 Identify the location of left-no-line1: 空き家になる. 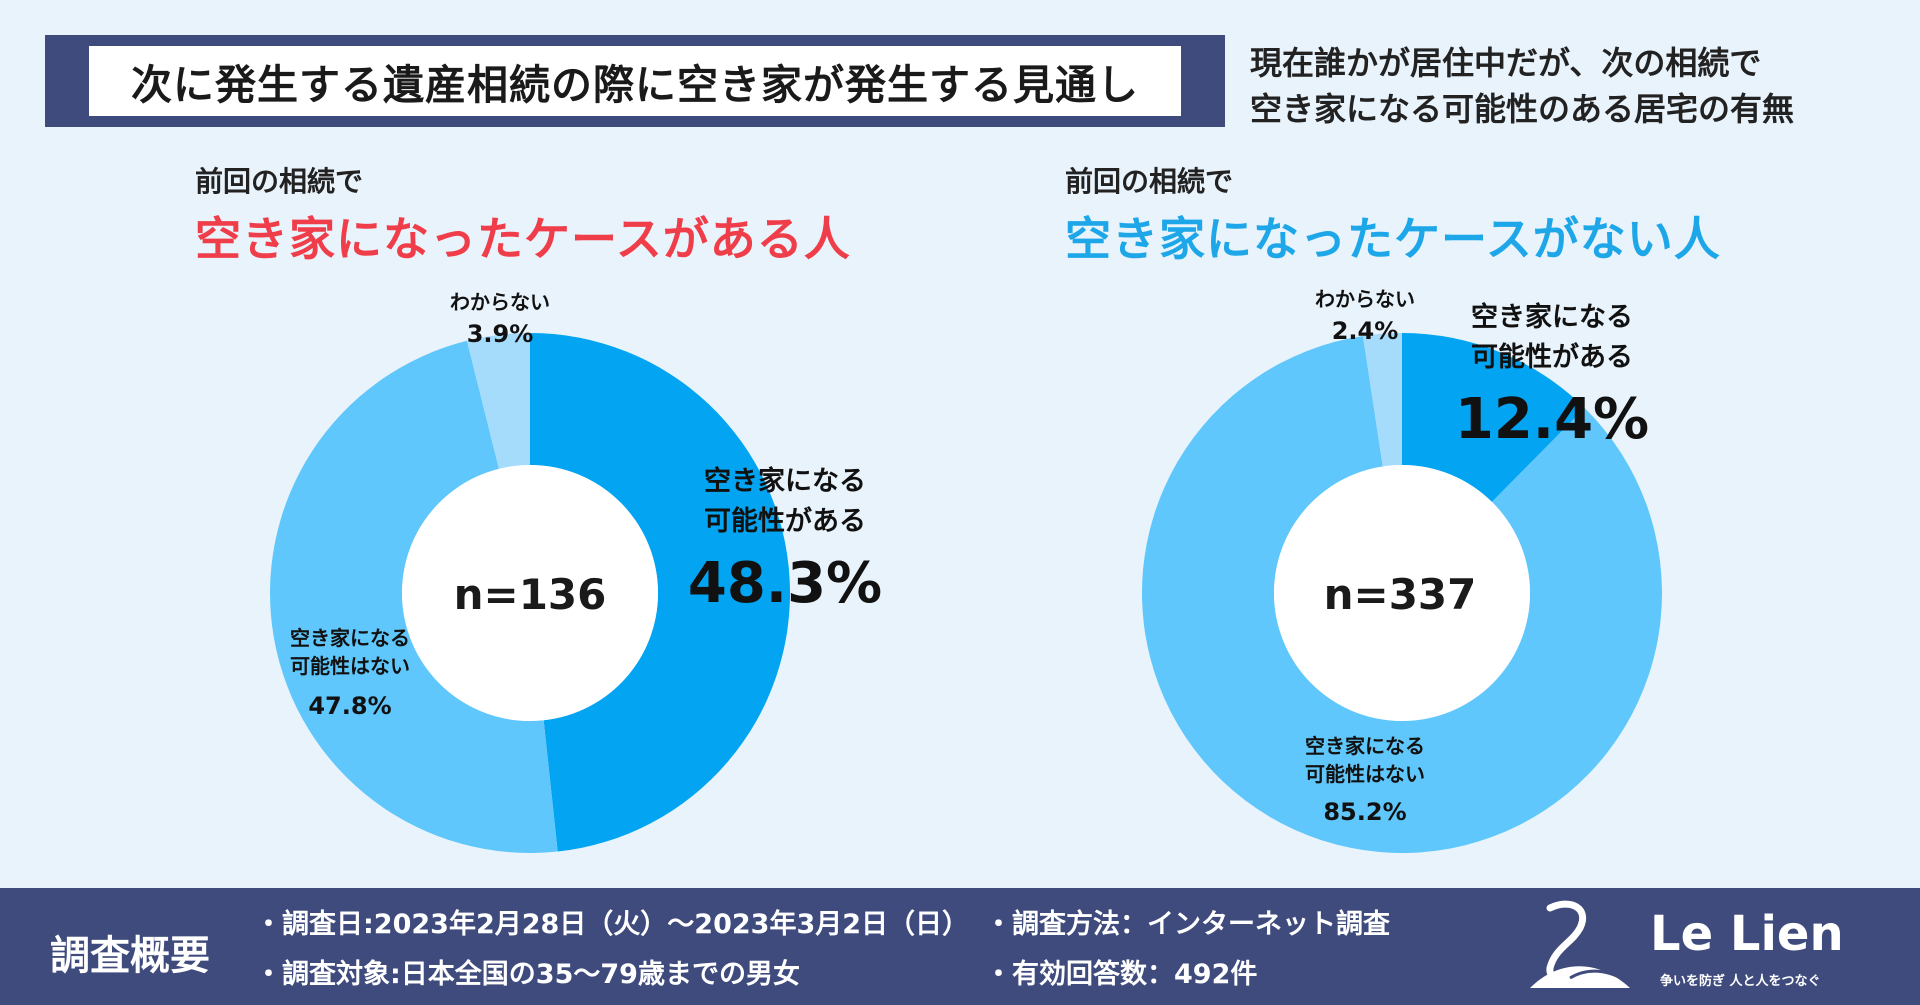
(350, 638).